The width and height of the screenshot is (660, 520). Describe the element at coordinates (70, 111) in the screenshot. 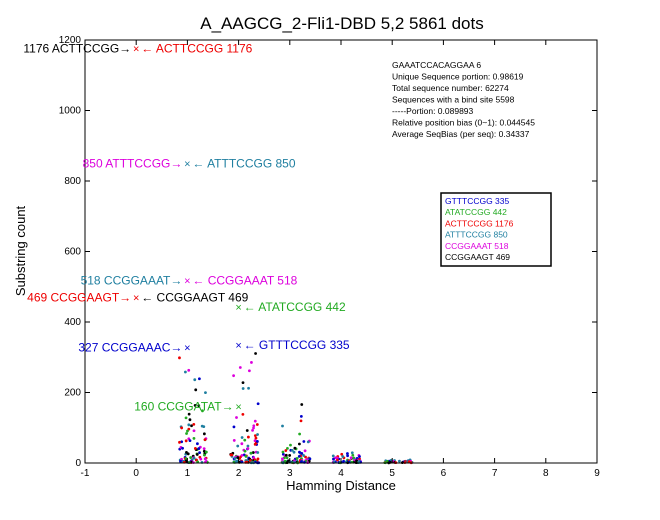

I see `y-tick-label: 1000` at that location.